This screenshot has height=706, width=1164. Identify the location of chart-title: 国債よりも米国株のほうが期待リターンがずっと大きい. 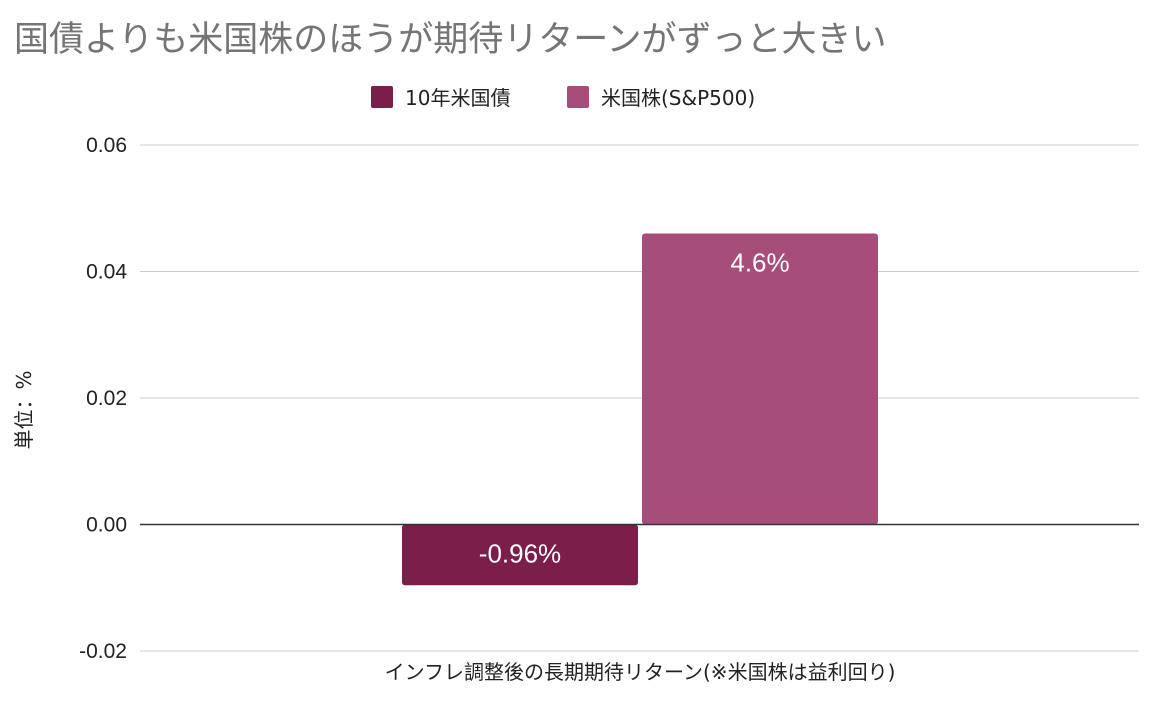
(450, 40).